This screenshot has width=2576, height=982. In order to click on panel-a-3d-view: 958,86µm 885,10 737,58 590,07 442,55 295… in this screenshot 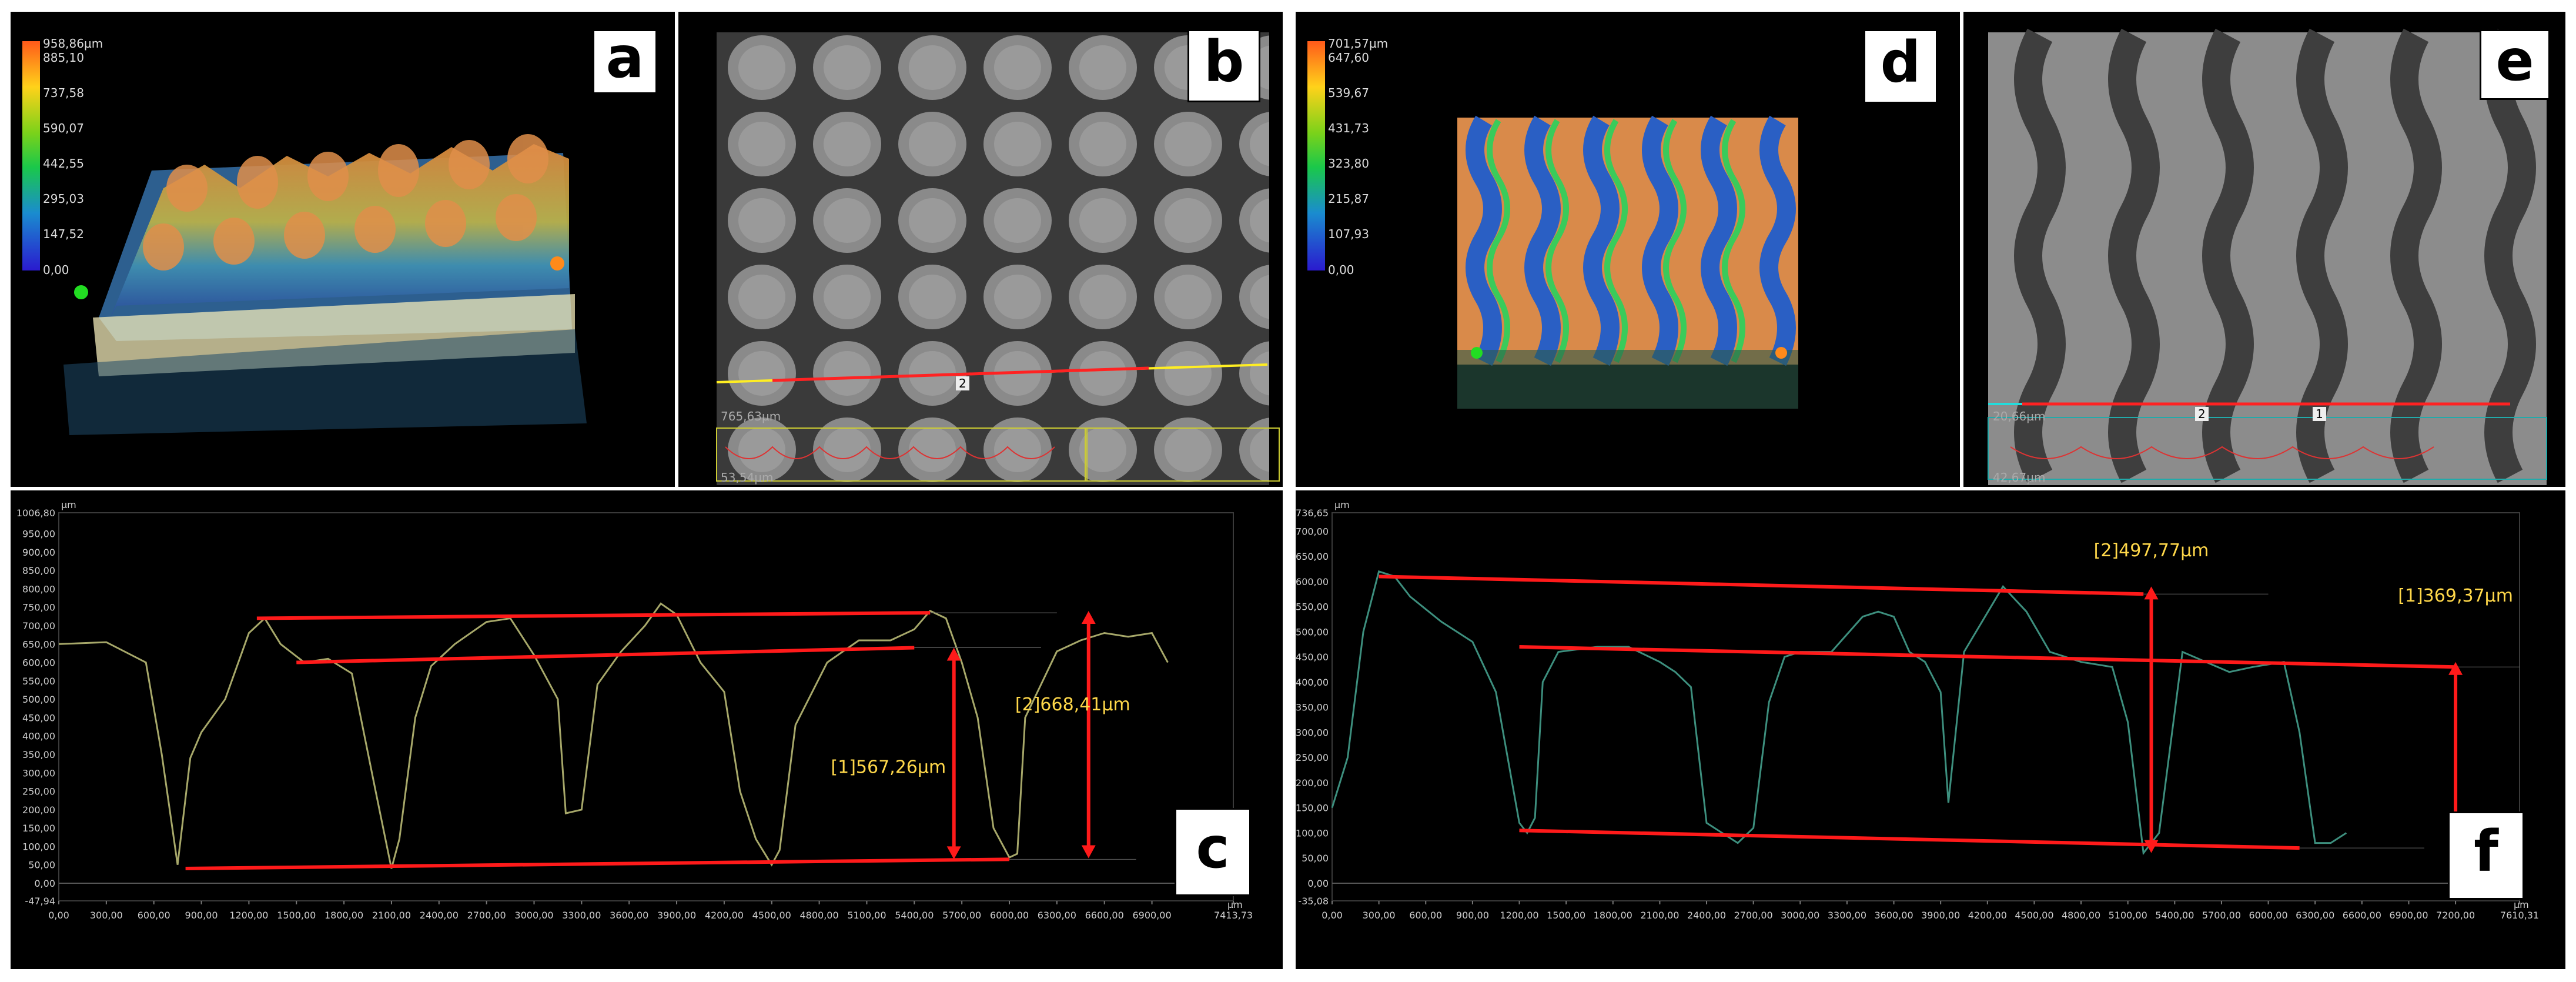, I will do `click(343, 249)`.